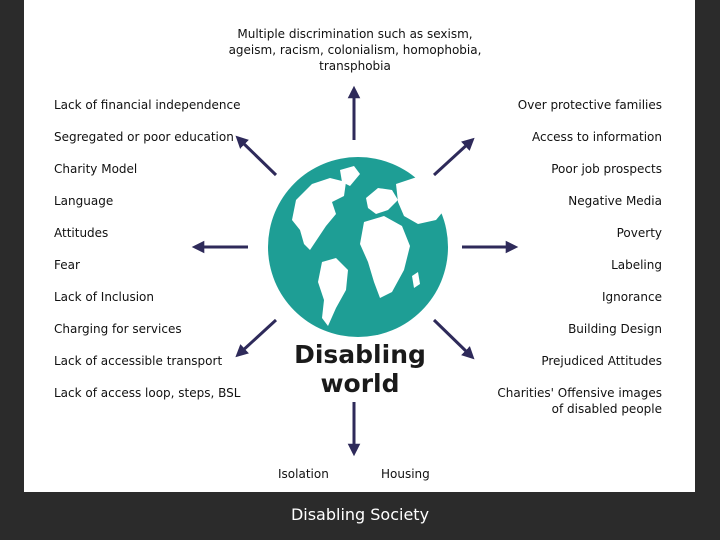  What do you see at coordinates (589, 105) in the screenshot?
I see `right-item: Over protective families` at bounding box center [589, 105].